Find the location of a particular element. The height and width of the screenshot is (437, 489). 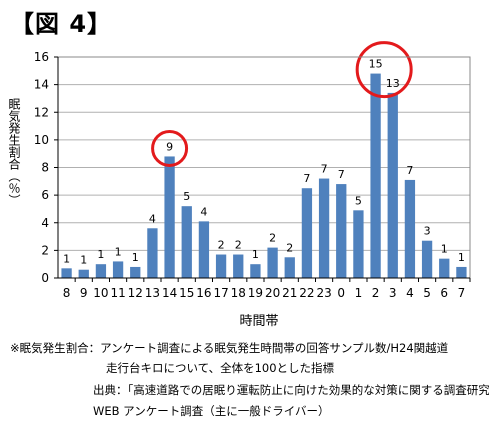

figure-title: 【図 4】 is located at coordinates (61, 24).